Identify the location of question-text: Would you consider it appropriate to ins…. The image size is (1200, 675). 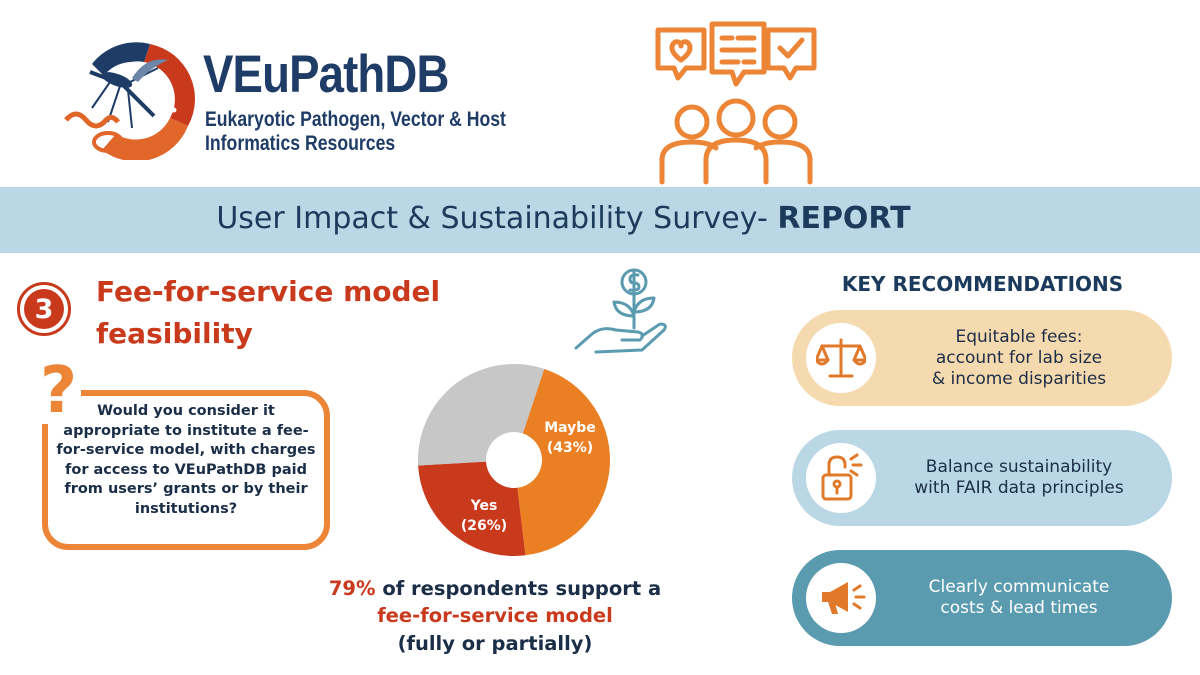
(186, 460).